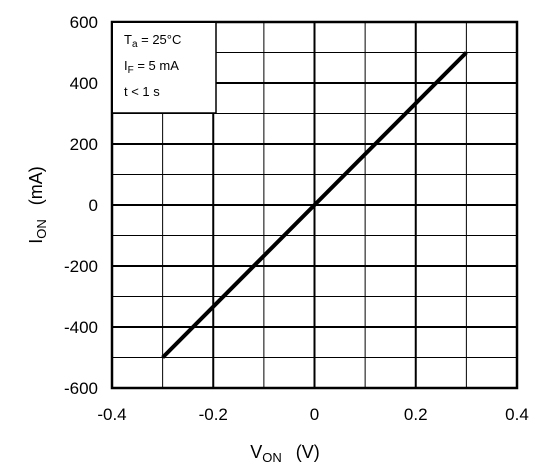 Image resolution: width=547 pixels, height=467 pixels. I want to click on x-axis-label: VON (V), so click(285, 453).